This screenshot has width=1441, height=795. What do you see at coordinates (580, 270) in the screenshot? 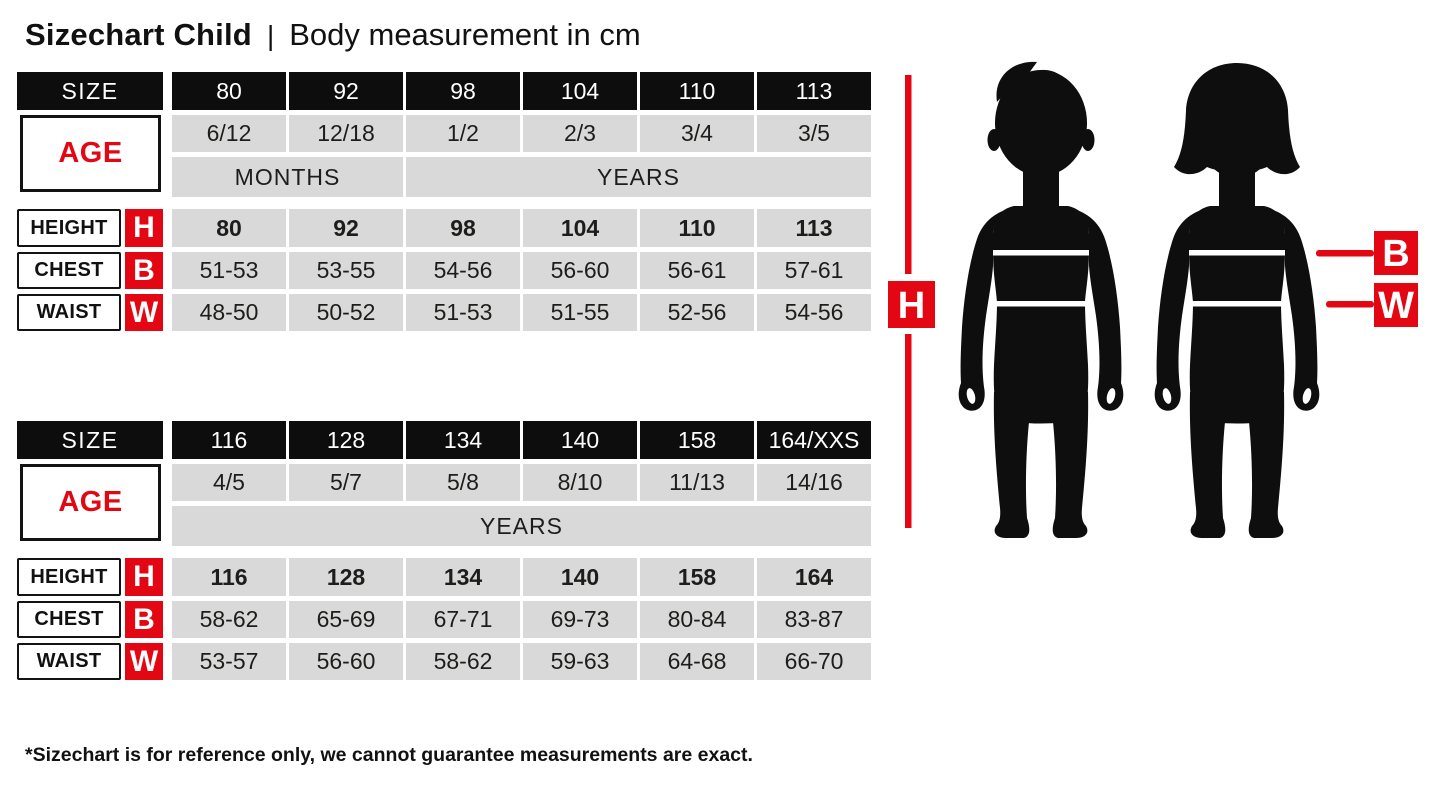
I see `chest-cell: 56-60` at bounding box center [580, 270].